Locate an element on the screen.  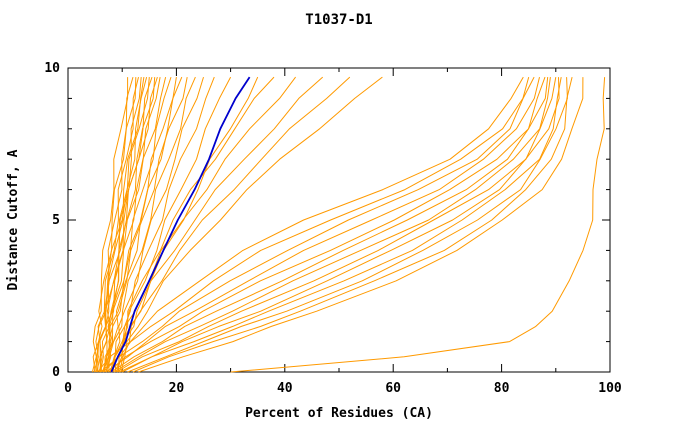
x-tick-label: 40 is located at coordinates (285, 388).